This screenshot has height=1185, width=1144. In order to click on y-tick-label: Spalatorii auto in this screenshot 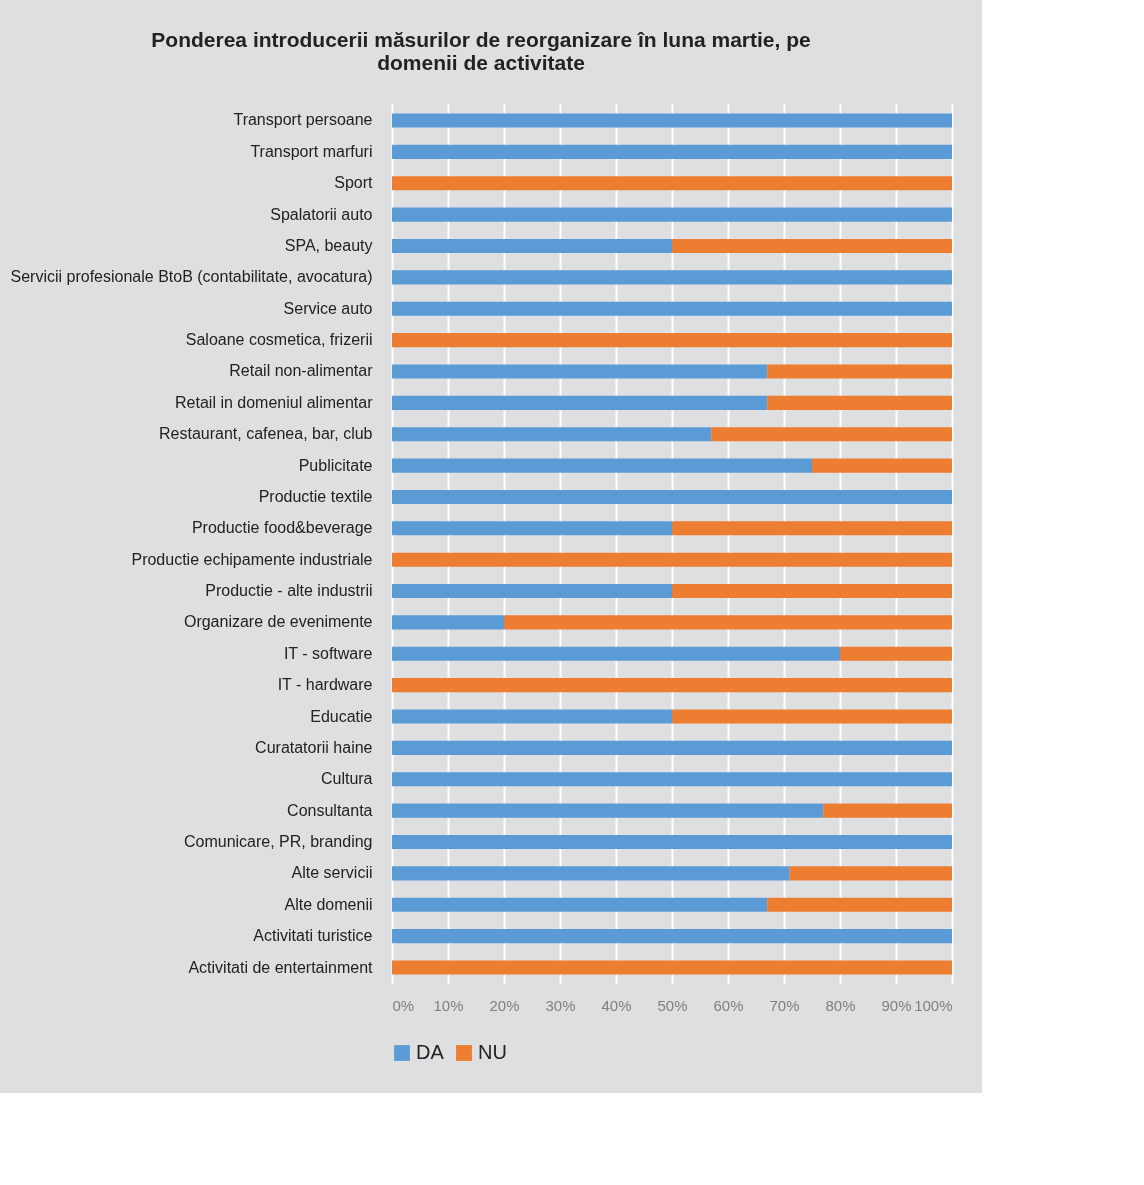, I will do `click(321, 214)`.